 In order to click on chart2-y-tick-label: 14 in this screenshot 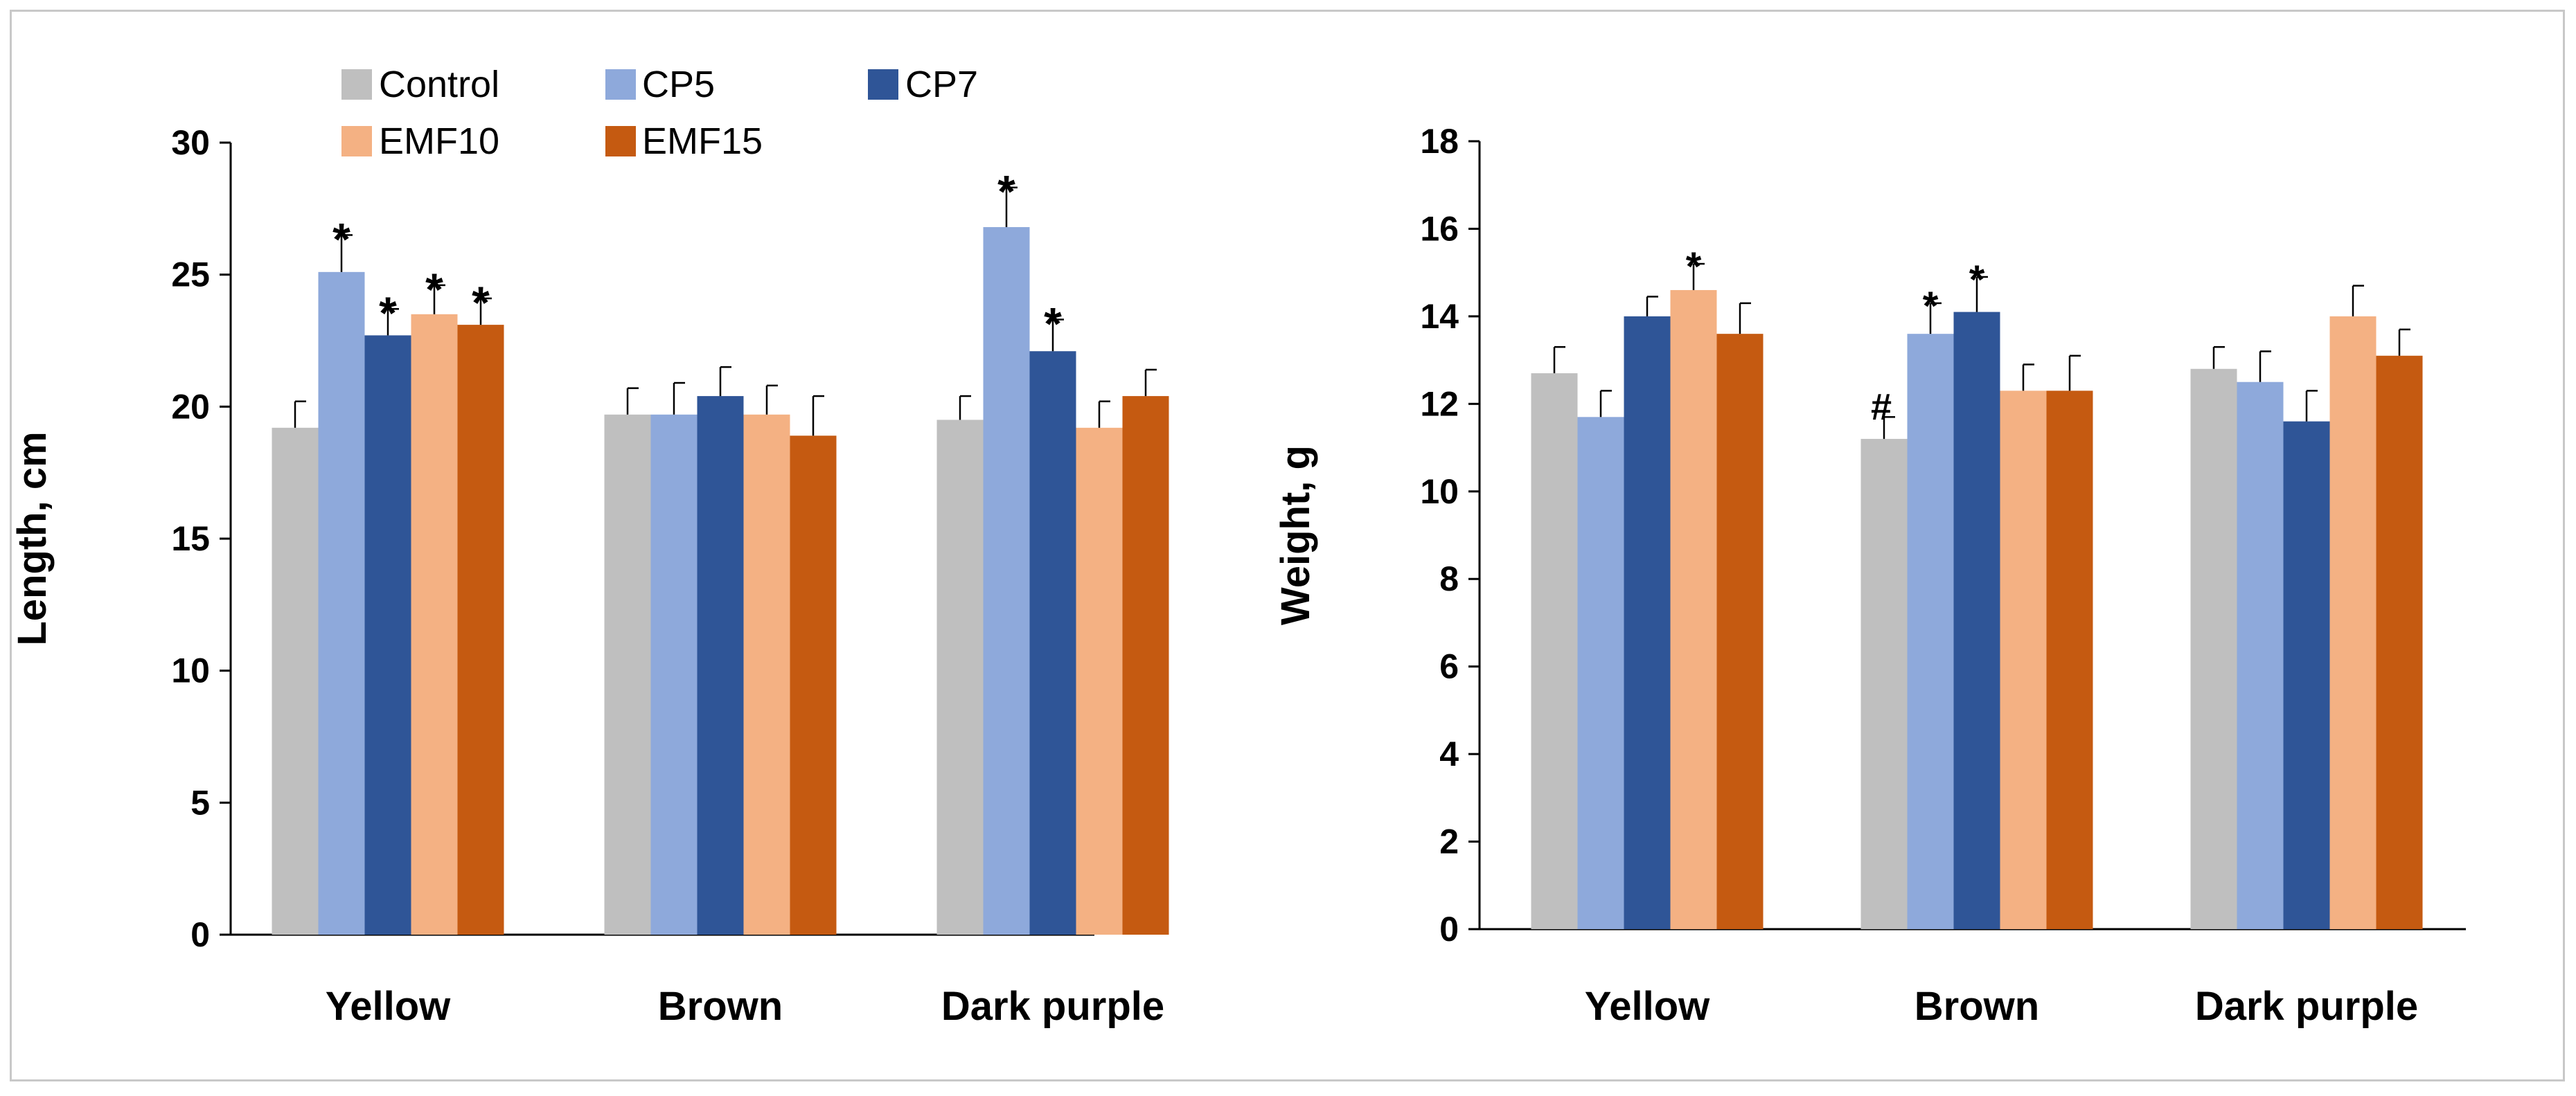, I will do `click(1439, 316)`.